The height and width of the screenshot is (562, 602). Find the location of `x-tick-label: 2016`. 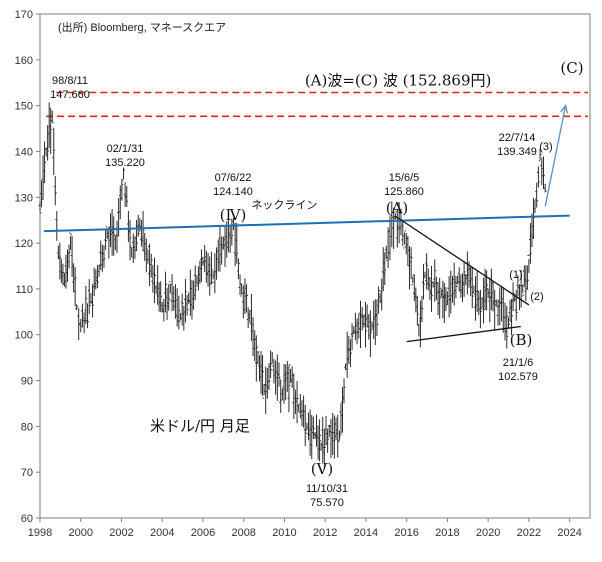

x-tick-label: 2016 is located at coordinates (406, 533).